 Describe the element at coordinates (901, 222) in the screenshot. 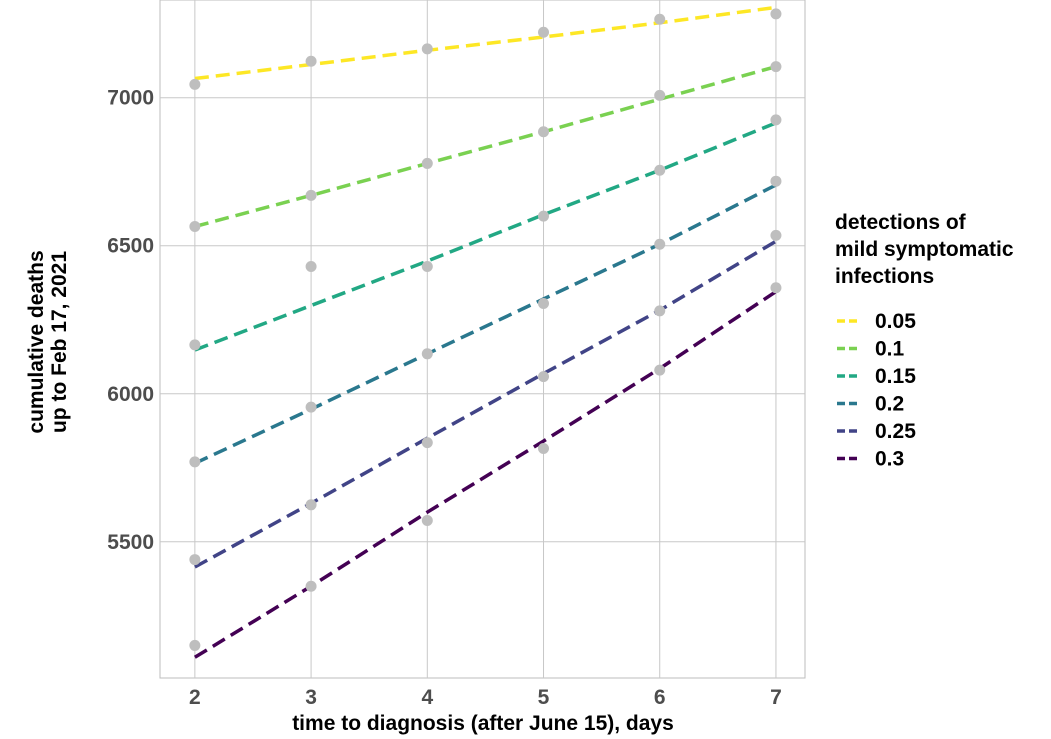

I see `legend-title-line-1: detections of` at that location.